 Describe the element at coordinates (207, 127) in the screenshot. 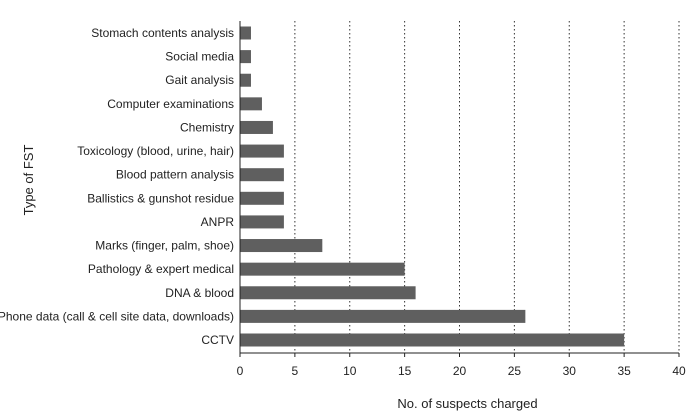

I see `category-label: Chemistry` at that location.